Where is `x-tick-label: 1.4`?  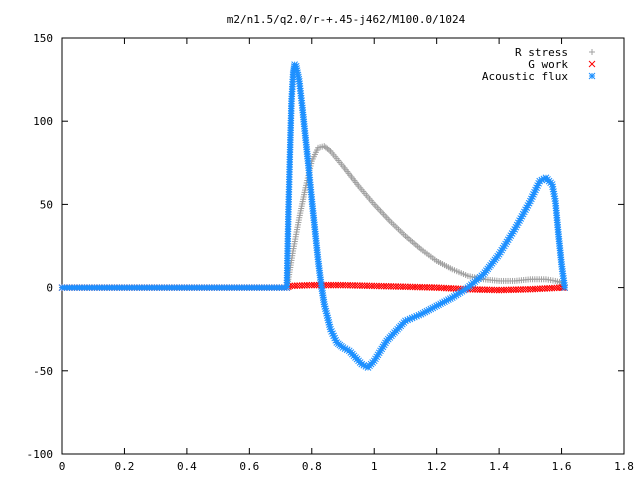
x-tick-label: 1.4 is located at coordinates (499, 466).